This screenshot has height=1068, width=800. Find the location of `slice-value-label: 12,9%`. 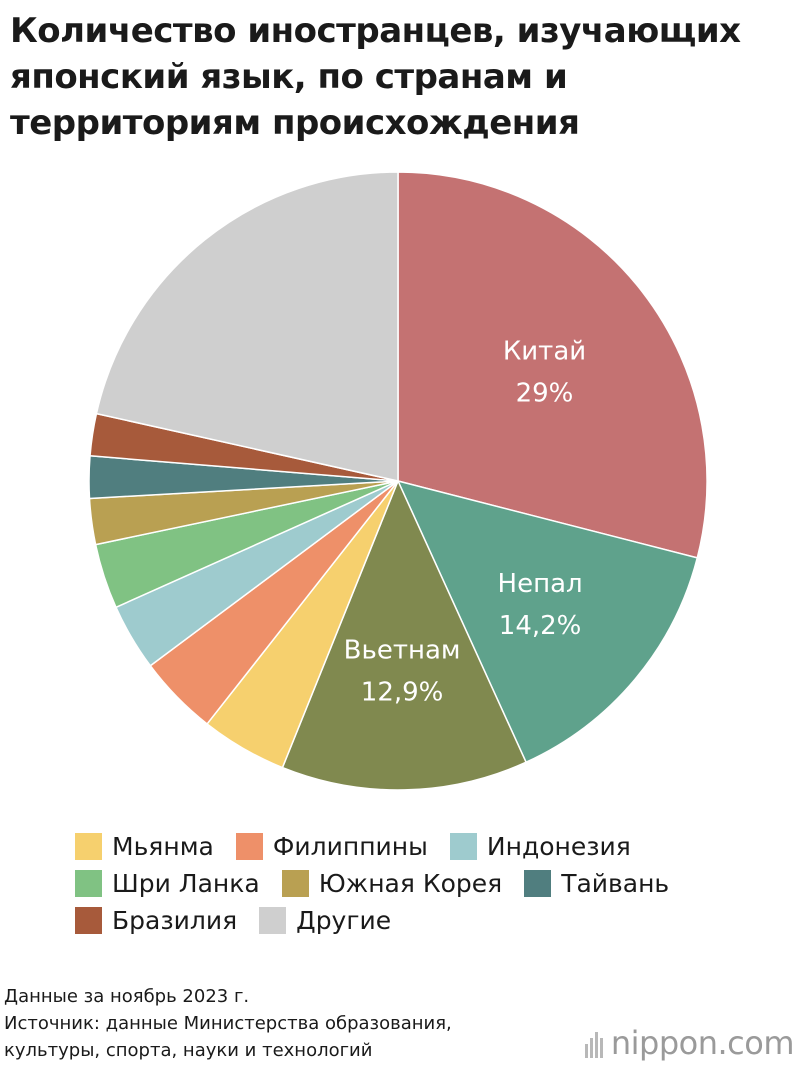

slice-value-label: 12,9% is located at coordinates (402, 692).